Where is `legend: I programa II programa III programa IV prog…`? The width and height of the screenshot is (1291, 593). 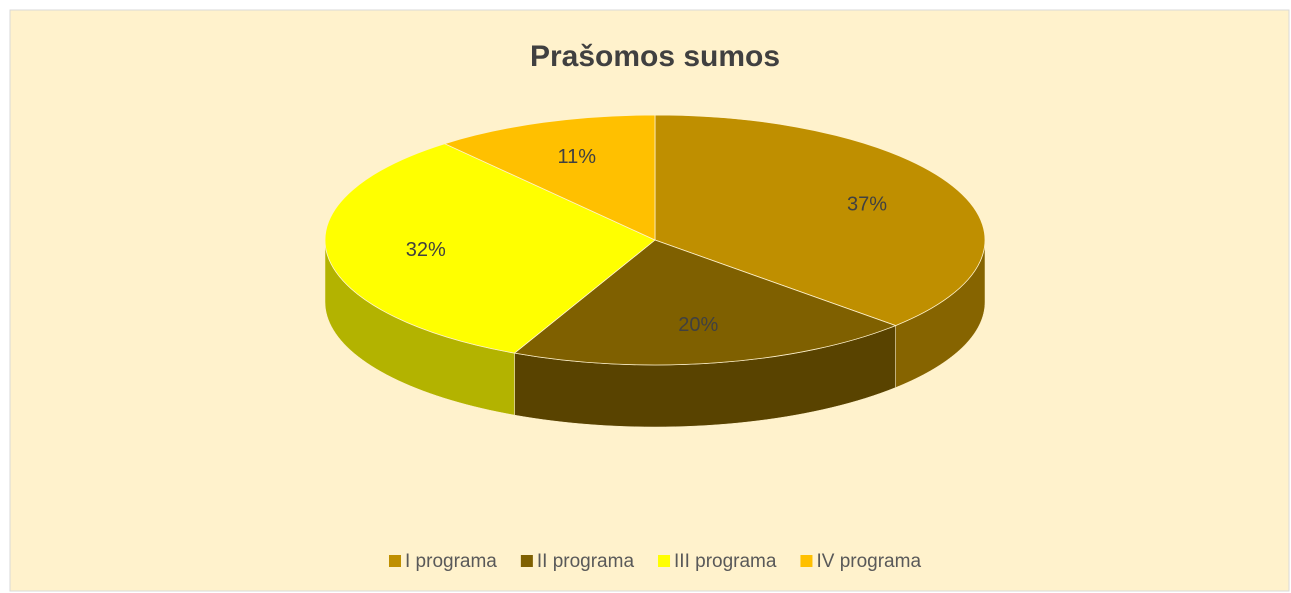
legend: I programa II programa III programa IV prog… is located at coordinates (654, 561).